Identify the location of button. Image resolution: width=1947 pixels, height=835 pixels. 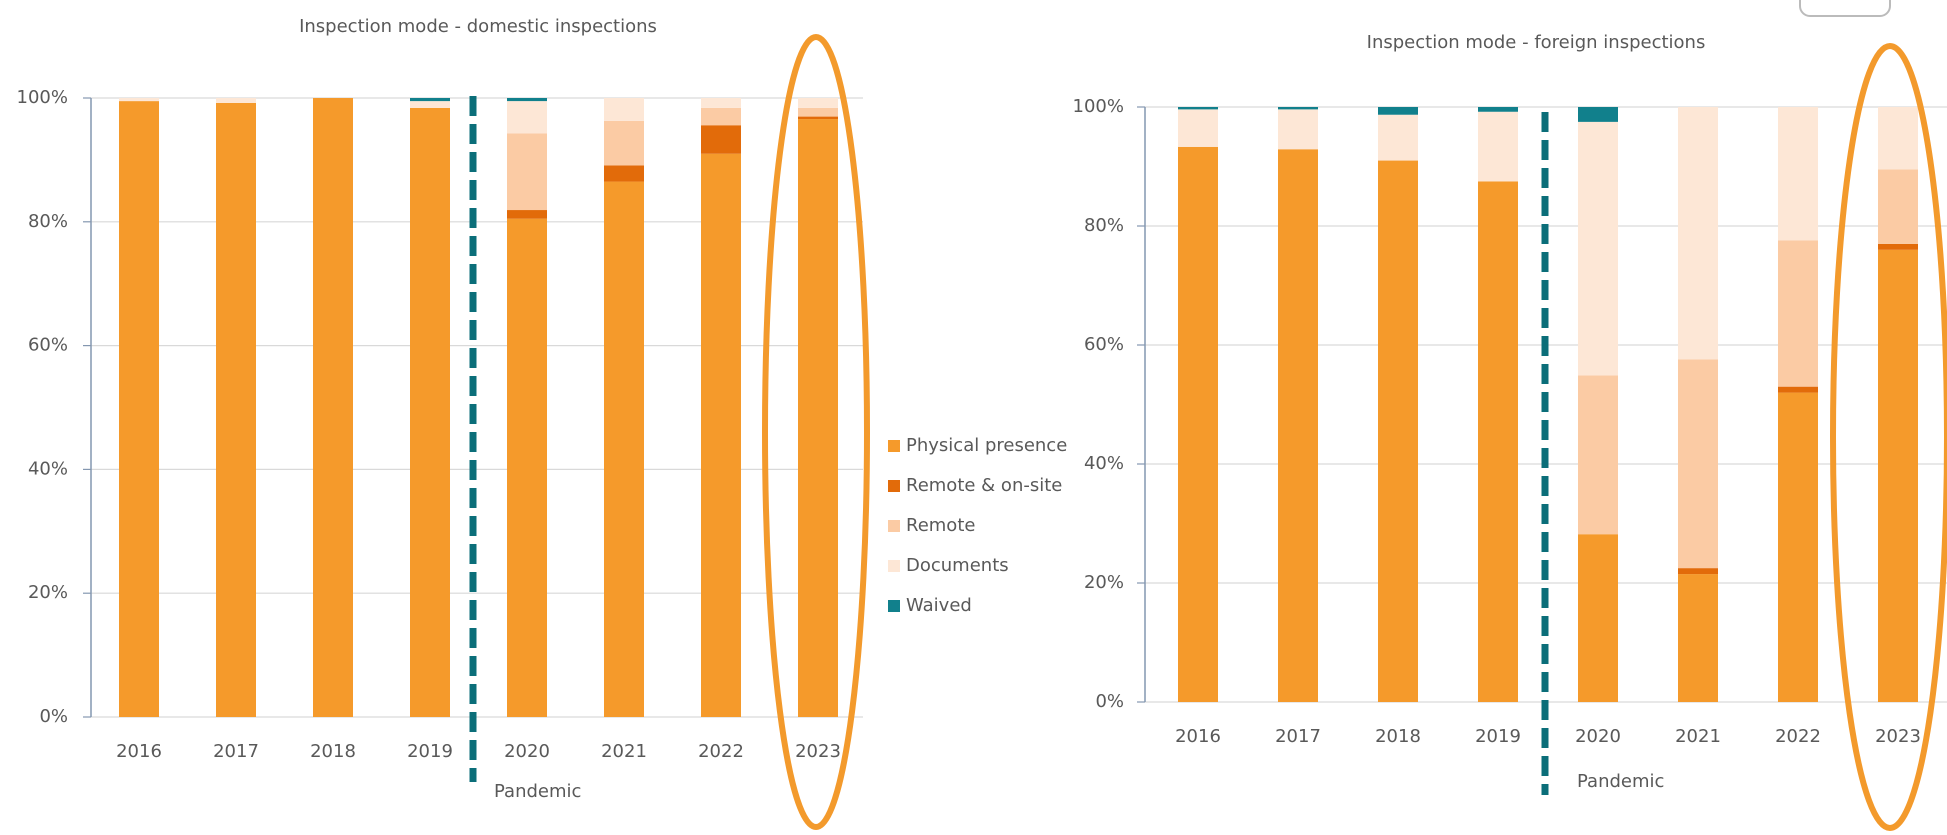
(1845, 8).